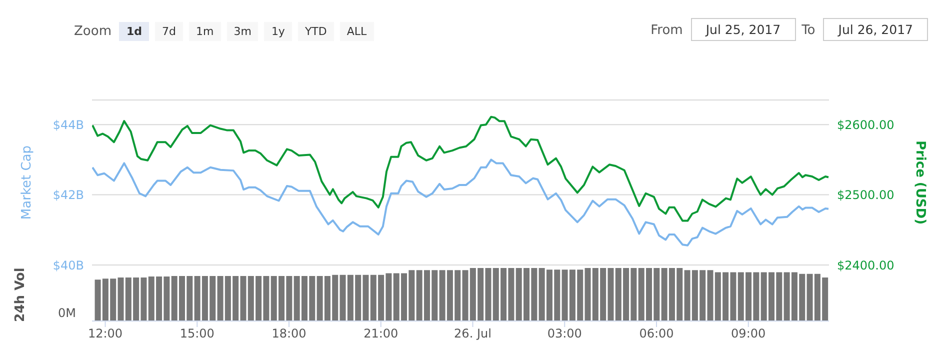 Image resolution: width=950 pixels, height=350 pixels. I want to click on y2-axis-title: Price (USD), so click(920, 182).